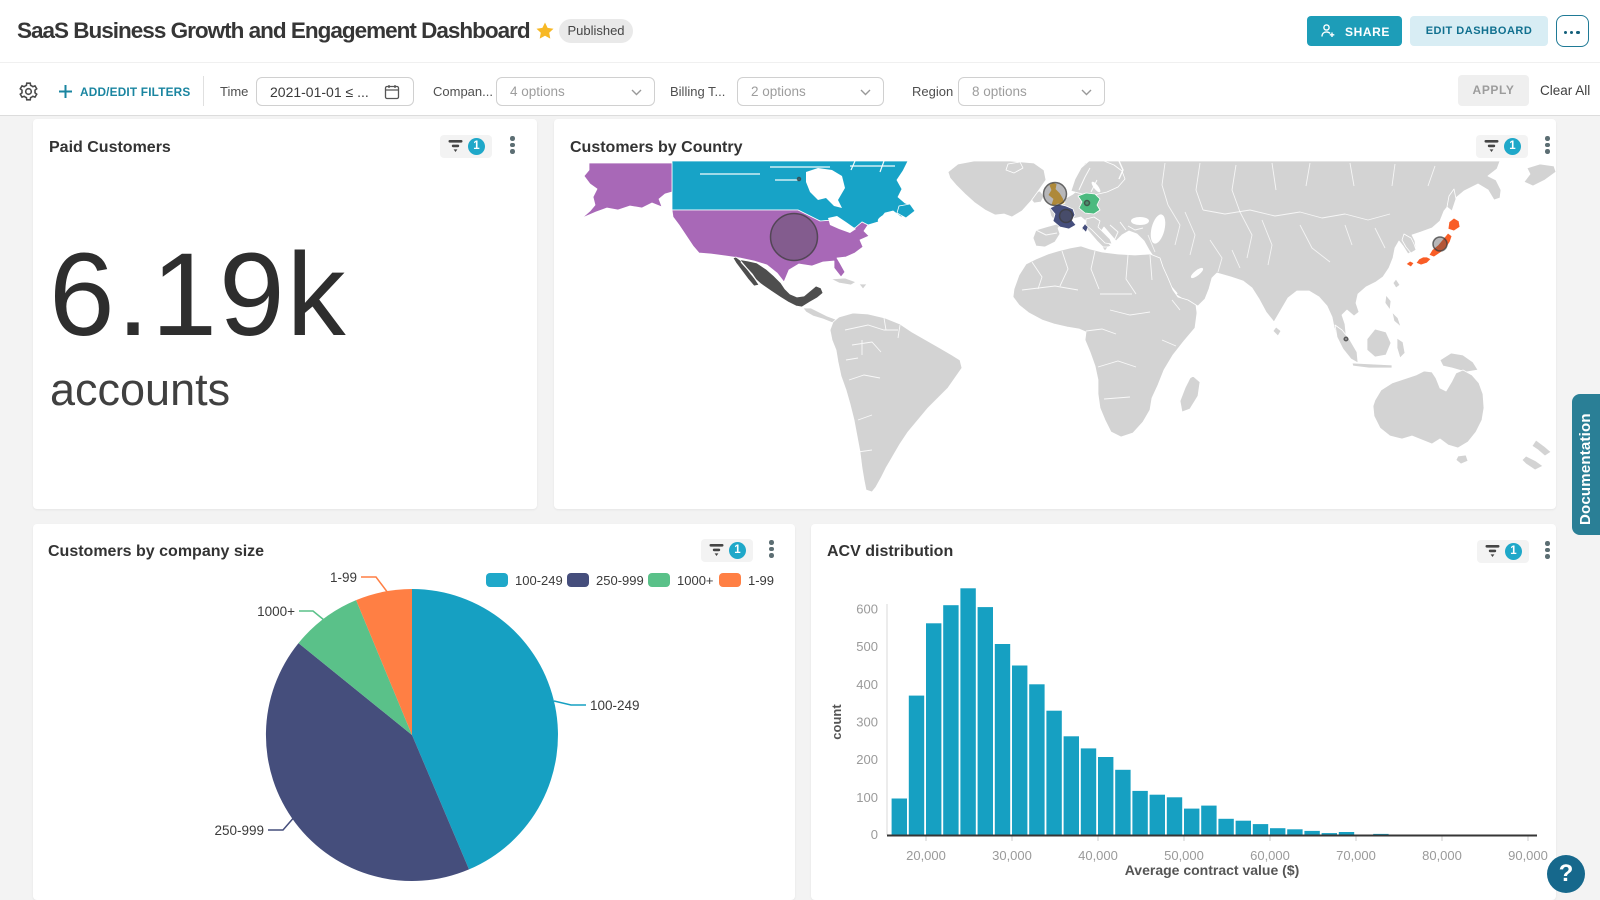  I want to click on svg-text: 500, so click(867, 646).